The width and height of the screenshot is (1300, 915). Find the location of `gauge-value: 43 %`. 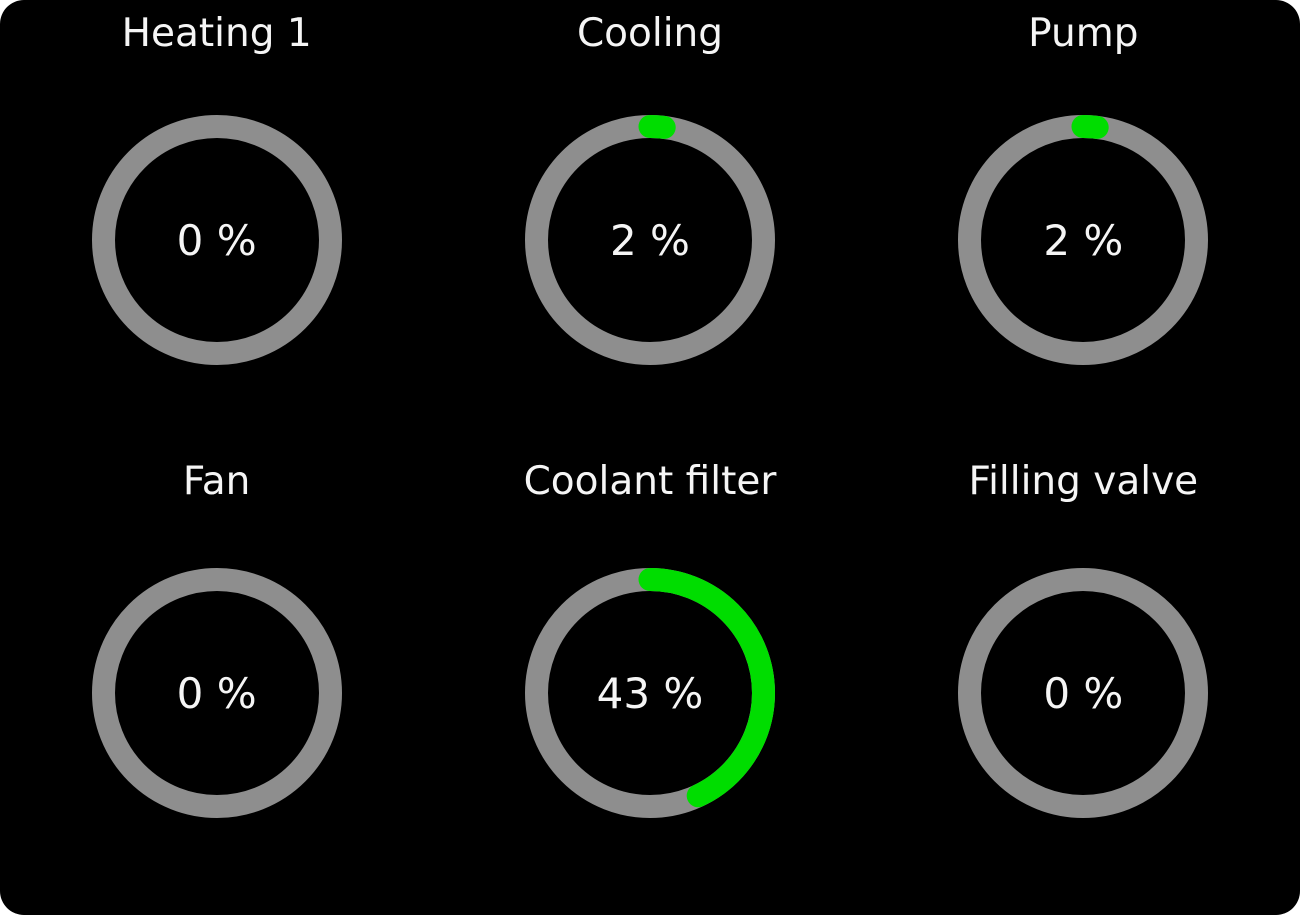

gauge-value: 43 % is located at coordinates (650, 693).